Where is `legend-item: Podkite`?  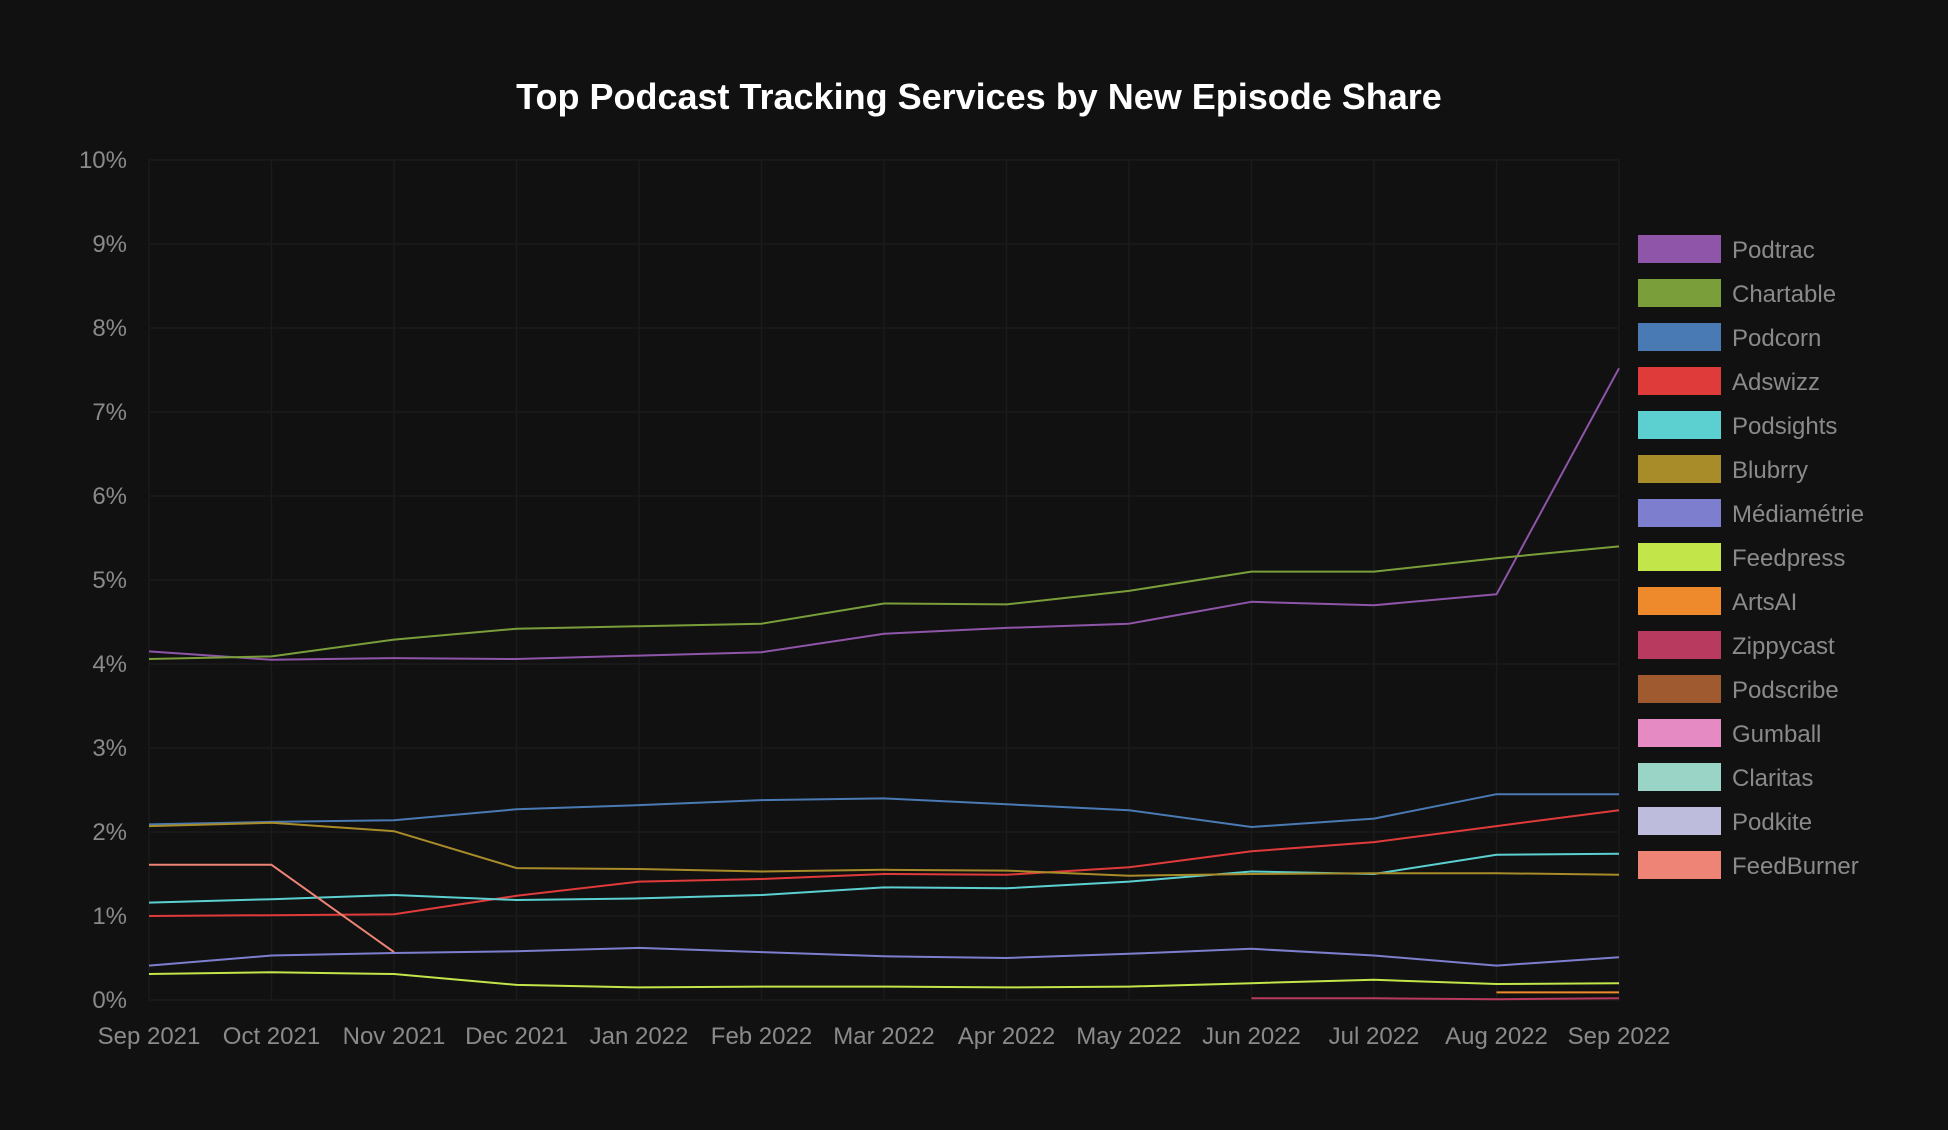 legend-item: Podkite is located at coordinates (1725, 821).